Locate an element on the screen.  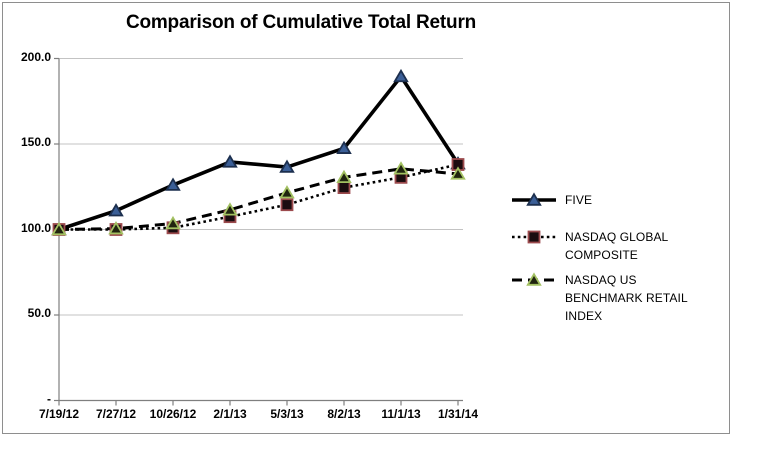
x-tick-label: 7/19/12 is located at coordinates (59, 414).